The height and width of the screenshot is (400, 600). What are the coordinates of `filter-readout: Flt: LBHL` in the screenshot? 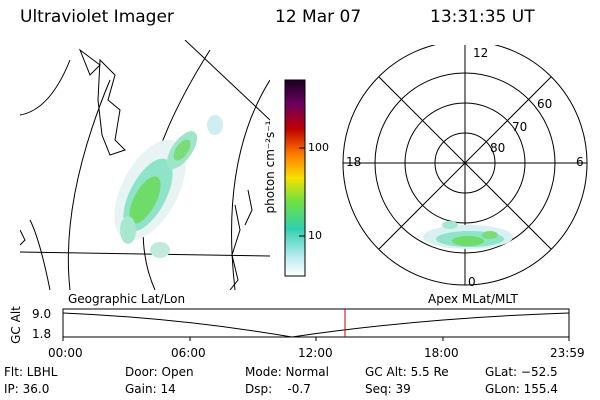 It's located at (31, 372).